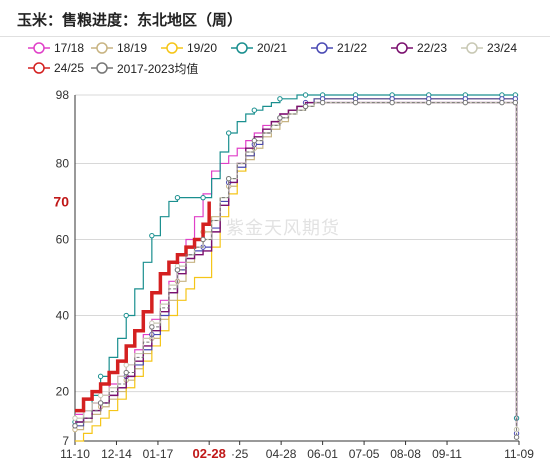 This screenshot has width=550, height=466. What do you see at coordinates (63, 316) in the screenshot?
I see `y-tick-label-40: 40` at bounding box center [63, 316].